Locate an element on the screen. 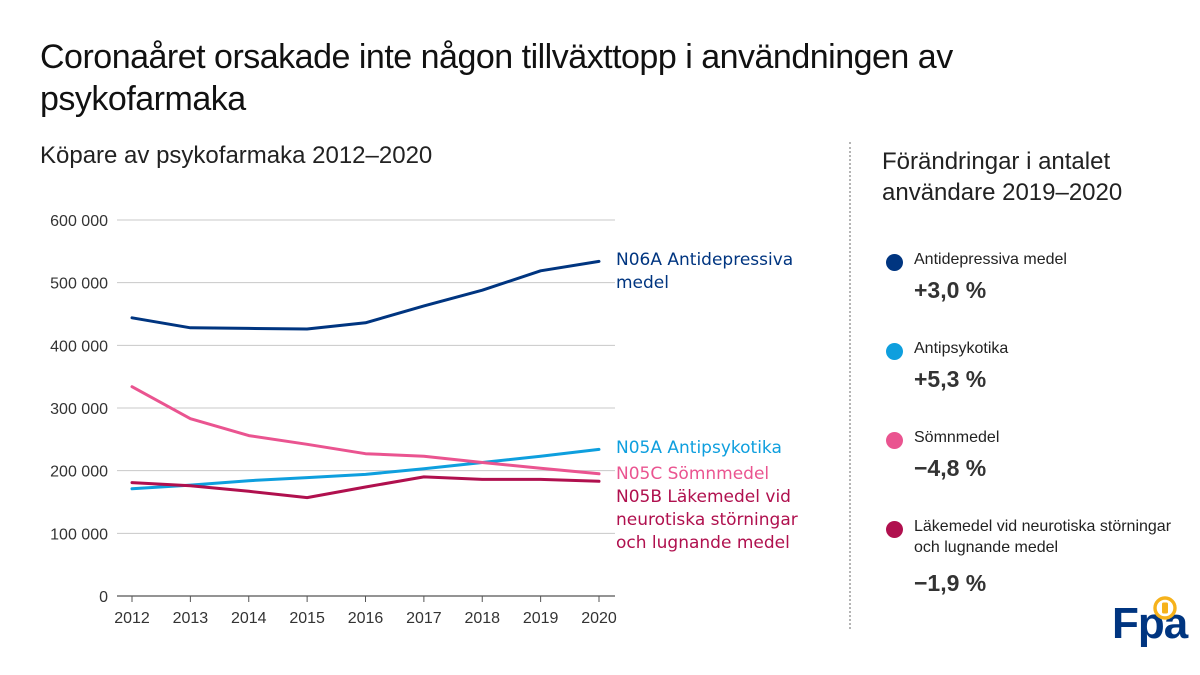 The width and height of the screenshot is (1200, 675). x-tick-label: 2018 is located at coordinates (482, 618).